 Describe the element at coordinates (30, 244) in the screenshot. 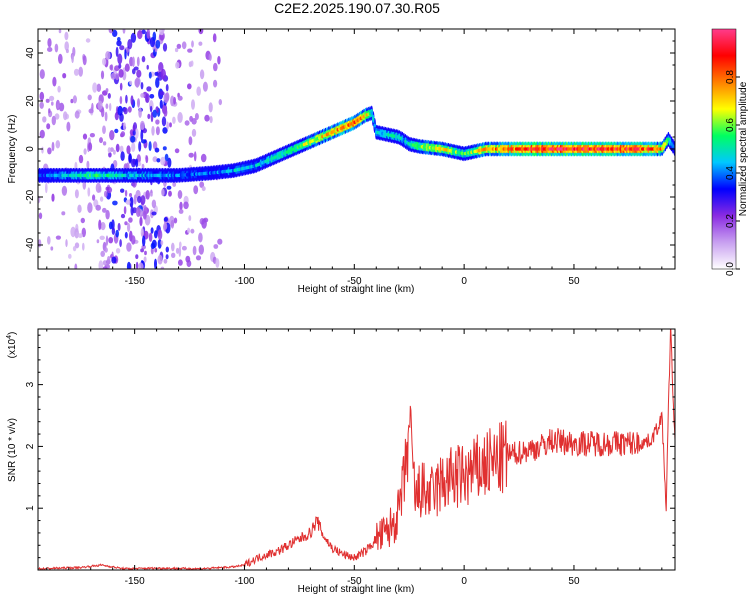

I see `y-tick-label: -40` at that location.